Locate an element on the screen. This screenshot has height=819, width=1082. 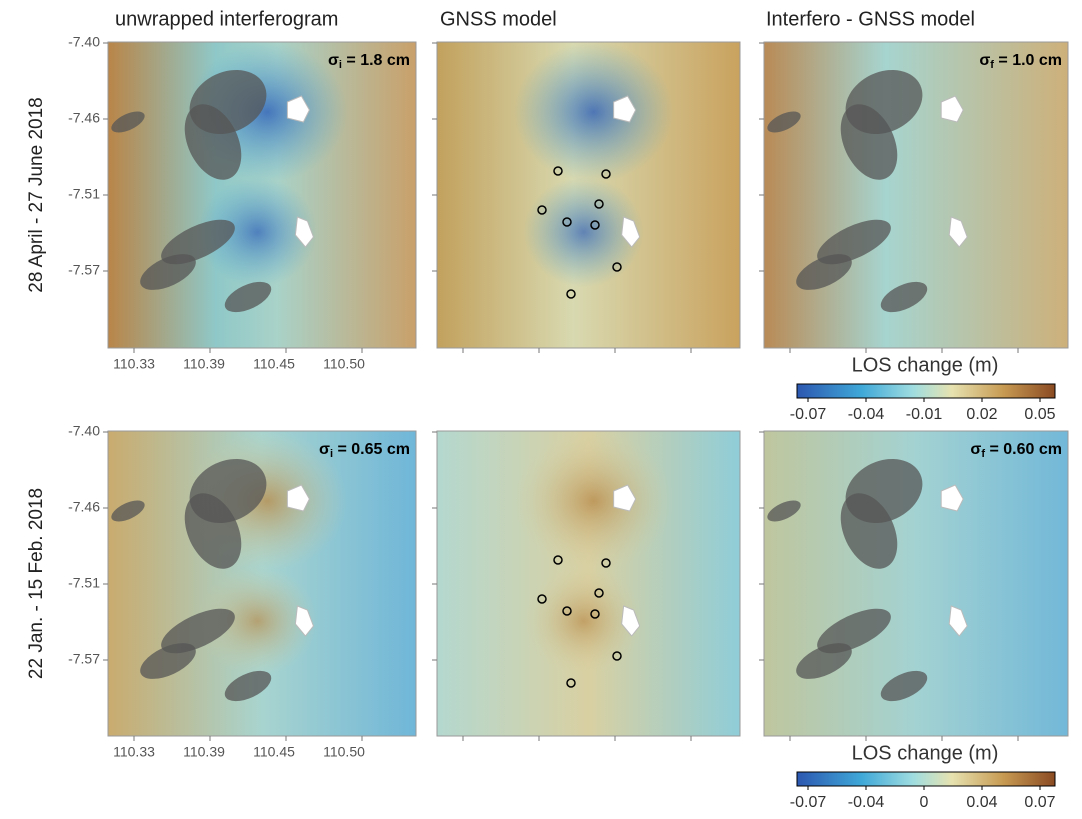
sigma-value: = 0.60 cm is located at coordinates (1023, 449).